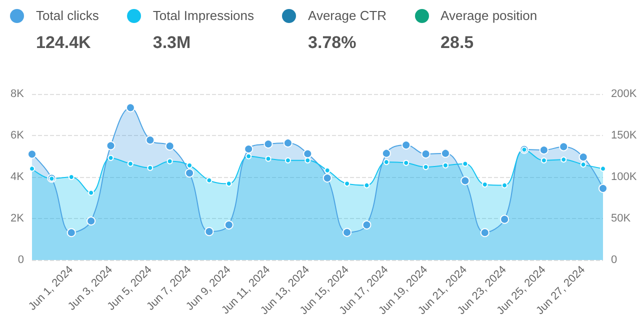 The width and height of the screenshot is (641, 335). What do you see at coordinates (624, 136) in the screenshot?
I see `y2-tick-label: 150K` at bounding box center [624, 136].